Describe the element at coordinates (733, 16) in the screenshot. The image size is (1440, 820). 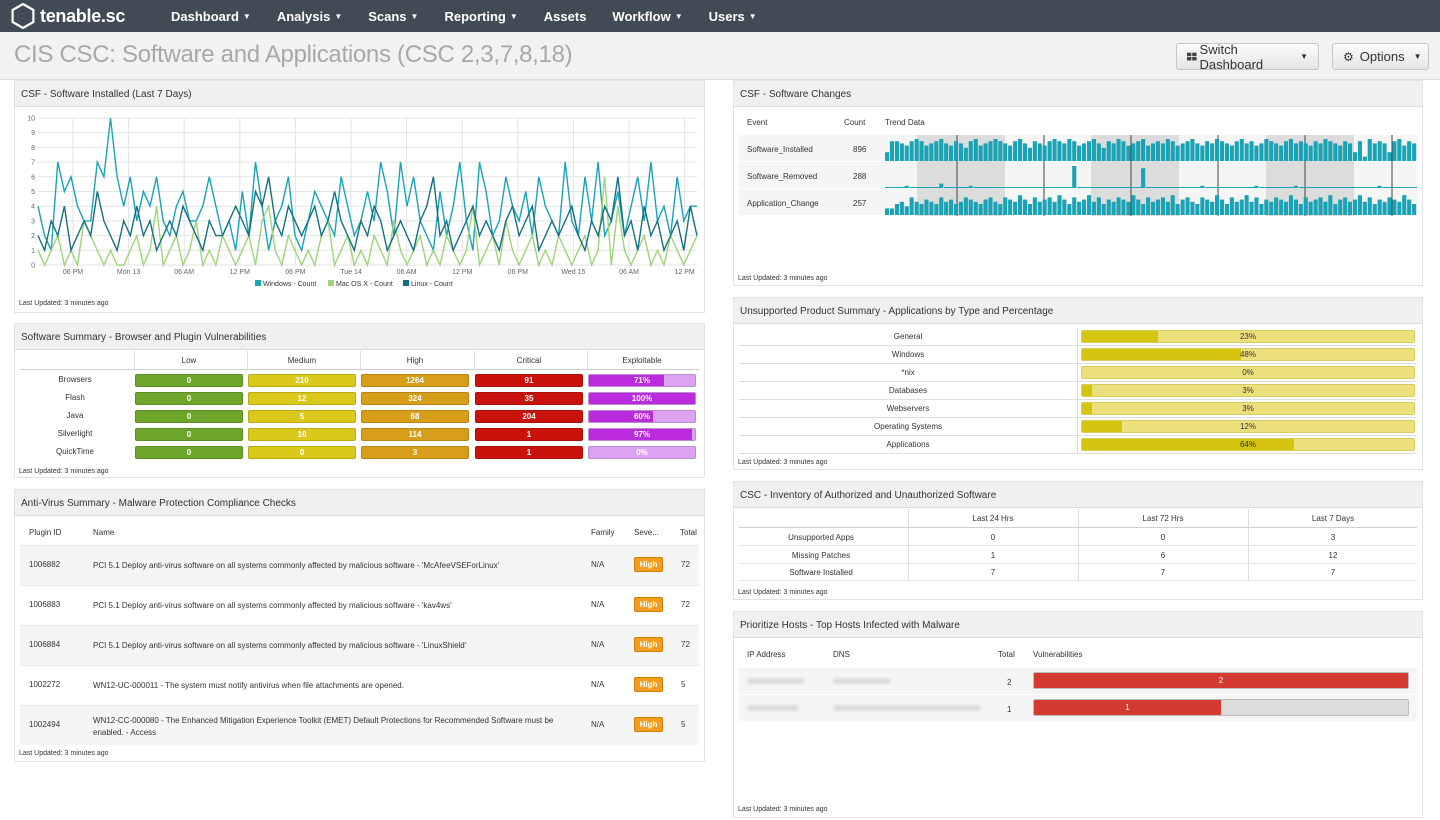
I see `nav-users: Users ▼` at that location.